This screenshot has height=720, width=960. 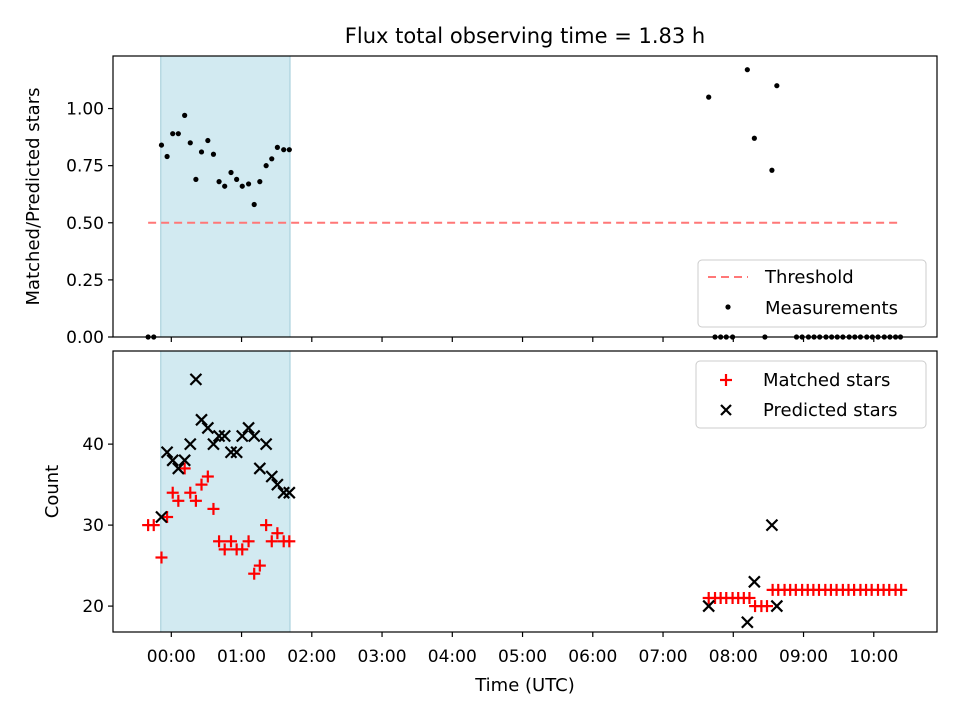 What do you see at coordinates (830, 410) in the screenshot?
I see `legend-predicted-label: Predicted stars` at bounding box center [830, 410].